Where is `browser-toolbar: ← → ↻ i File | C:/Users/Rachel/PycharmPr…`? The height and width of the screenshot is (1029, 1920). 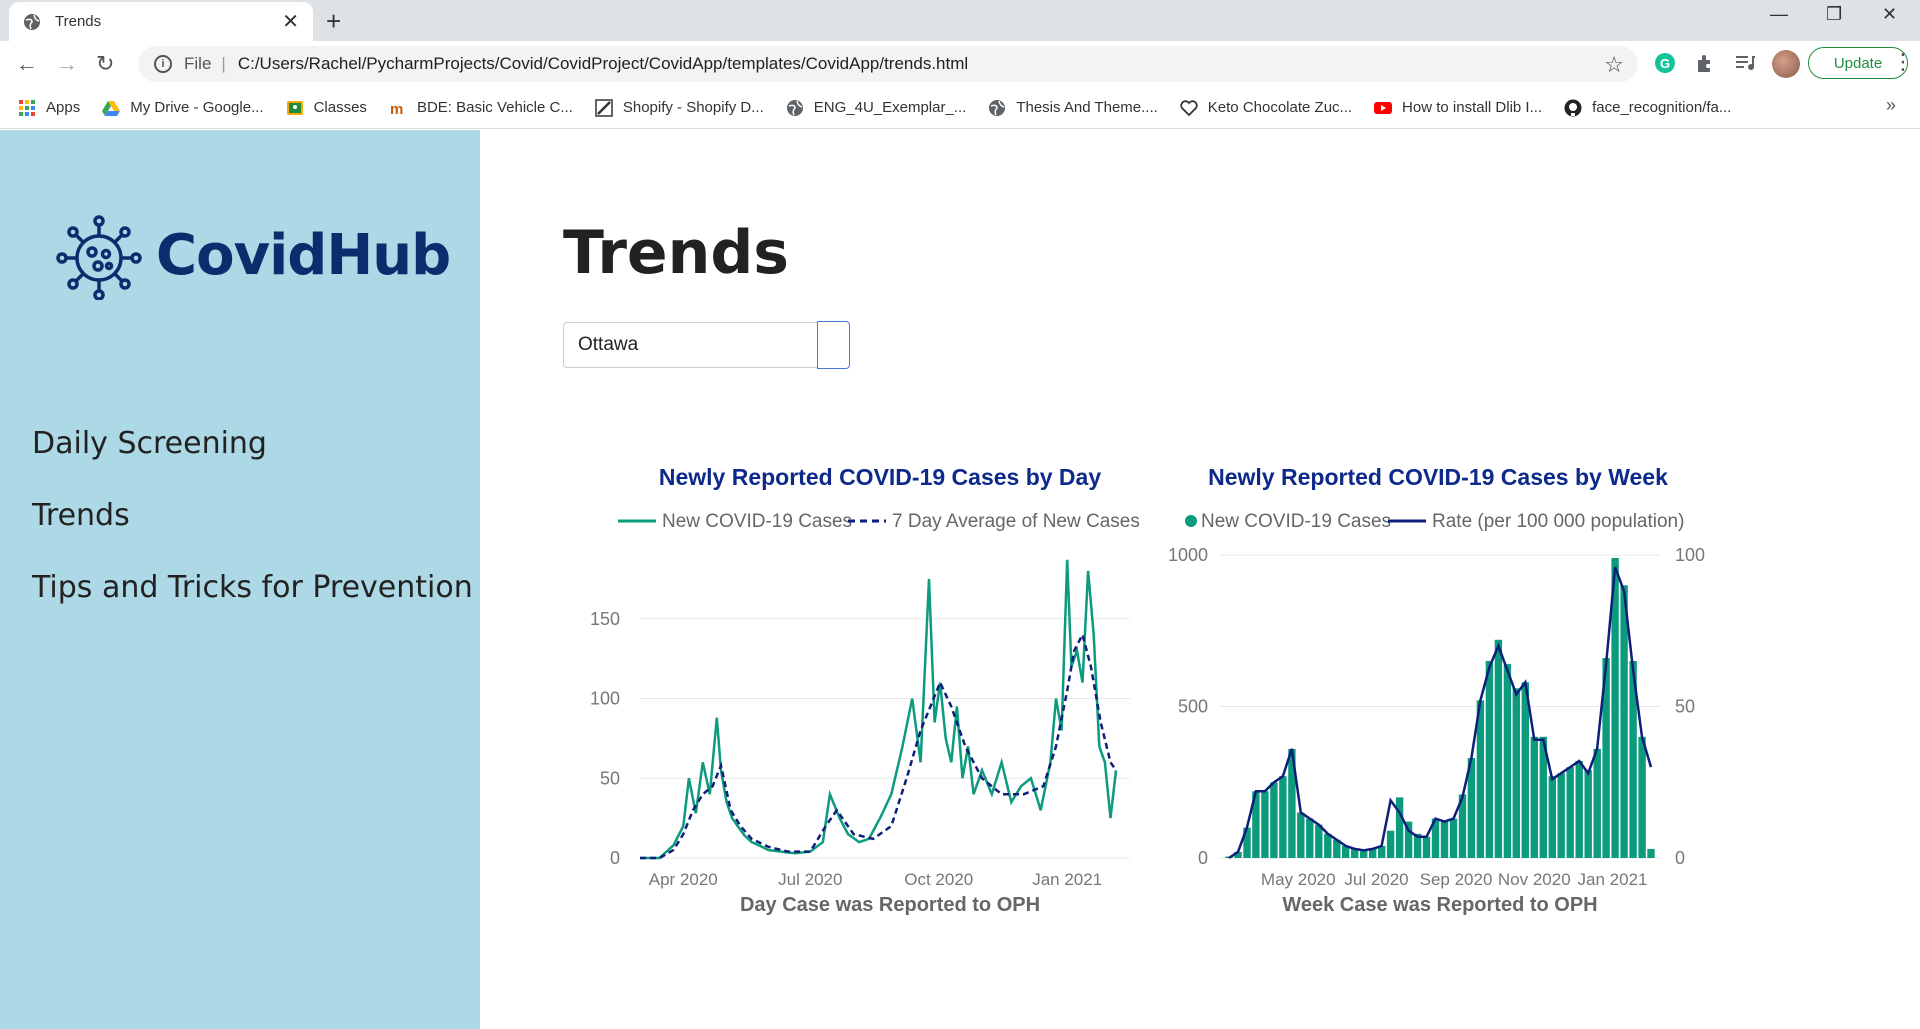 browser-toolbar: ← → ↻ i File | C:/Users/Rachel/PycharmPr… is located at coordinates (960, 64).